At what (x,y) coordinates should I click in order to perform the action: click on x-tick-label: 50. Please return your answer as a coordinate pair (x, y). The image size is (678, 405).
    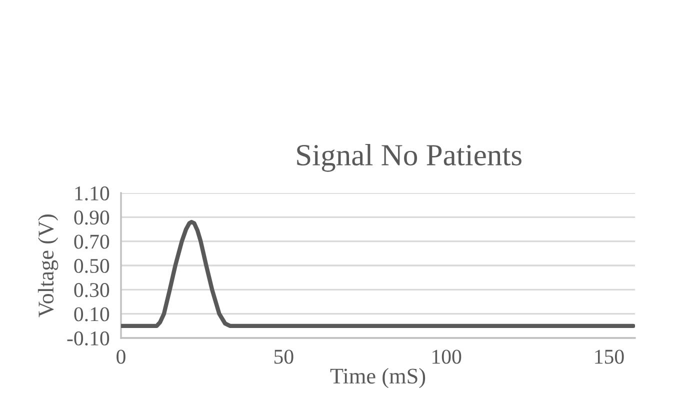
    Looking at the image, I should click on (284, 357).